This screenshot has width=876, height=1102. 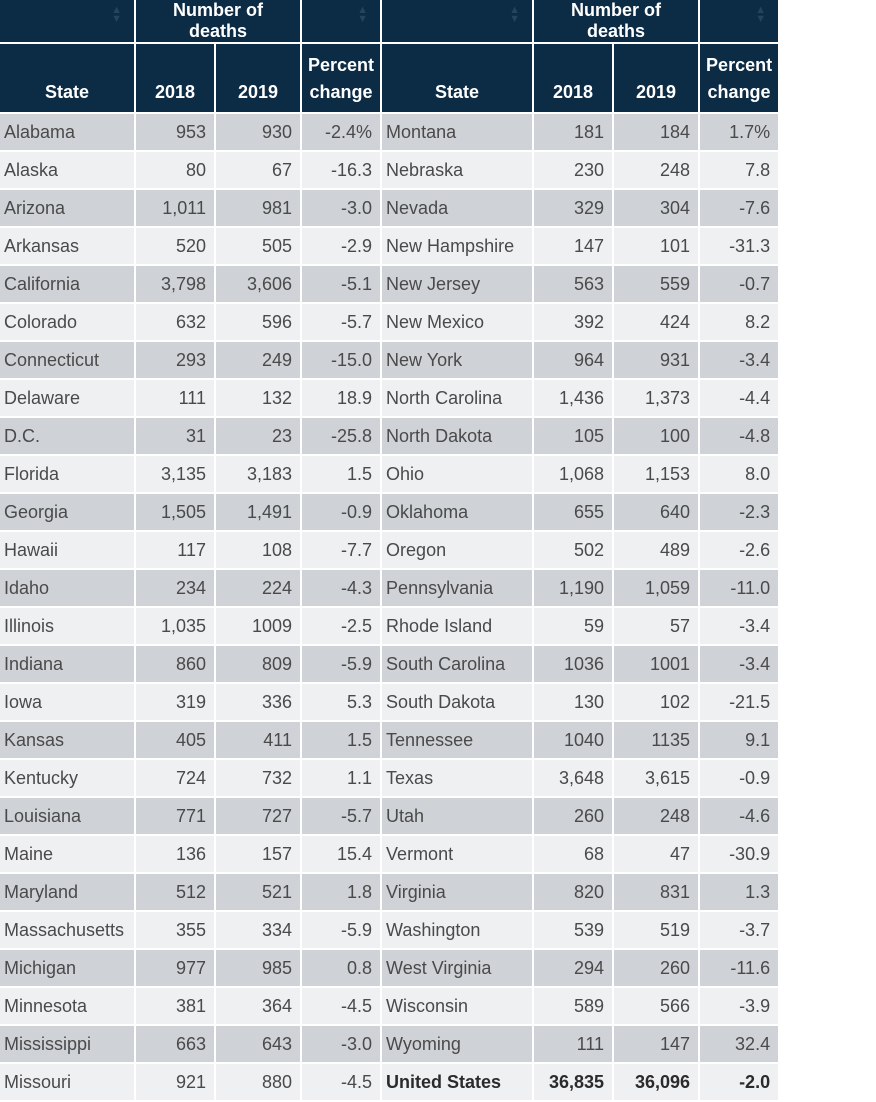 What do you see at coordinates (175, 1082) in the screenshot?
I see `cell-deaths-2018: 921` at bounding box center [175, 1082].